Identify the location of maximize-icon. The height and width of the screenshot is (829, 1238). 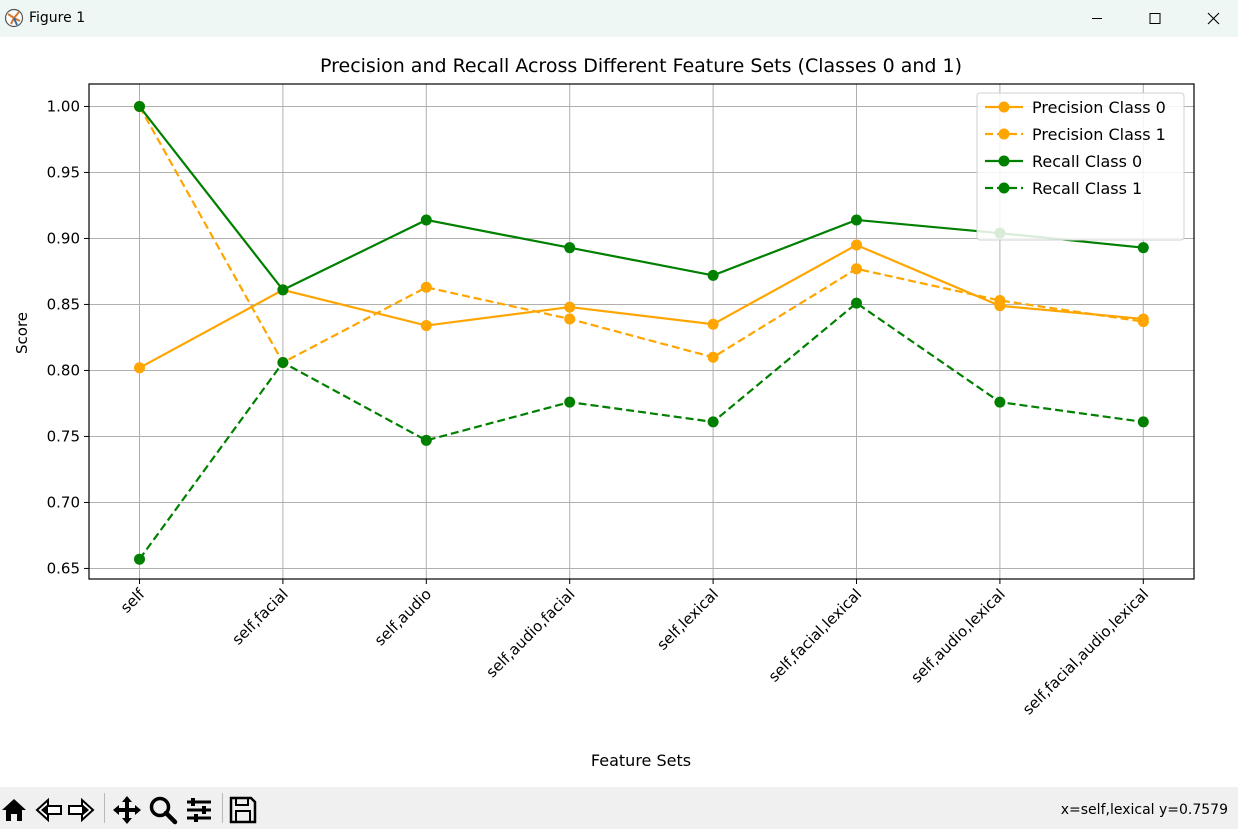
(1155, 18).